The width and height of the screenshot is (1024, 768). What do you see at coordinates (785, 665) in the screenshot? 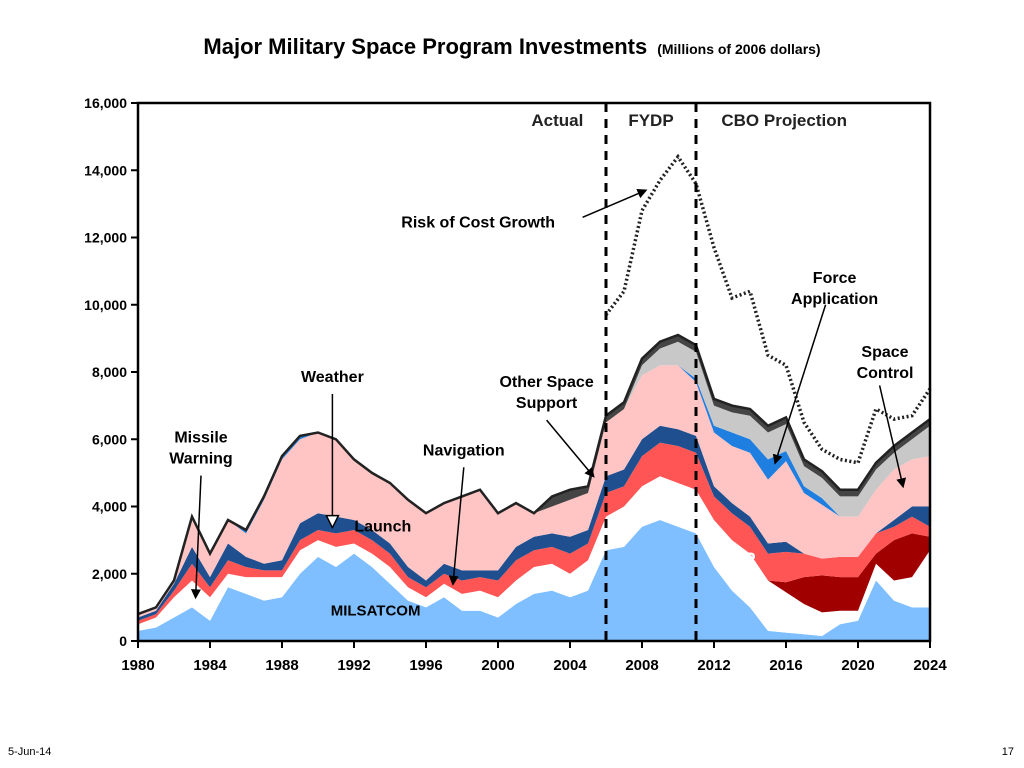
I see `x-tick-label: 2016` at bounding box center [785, 665].